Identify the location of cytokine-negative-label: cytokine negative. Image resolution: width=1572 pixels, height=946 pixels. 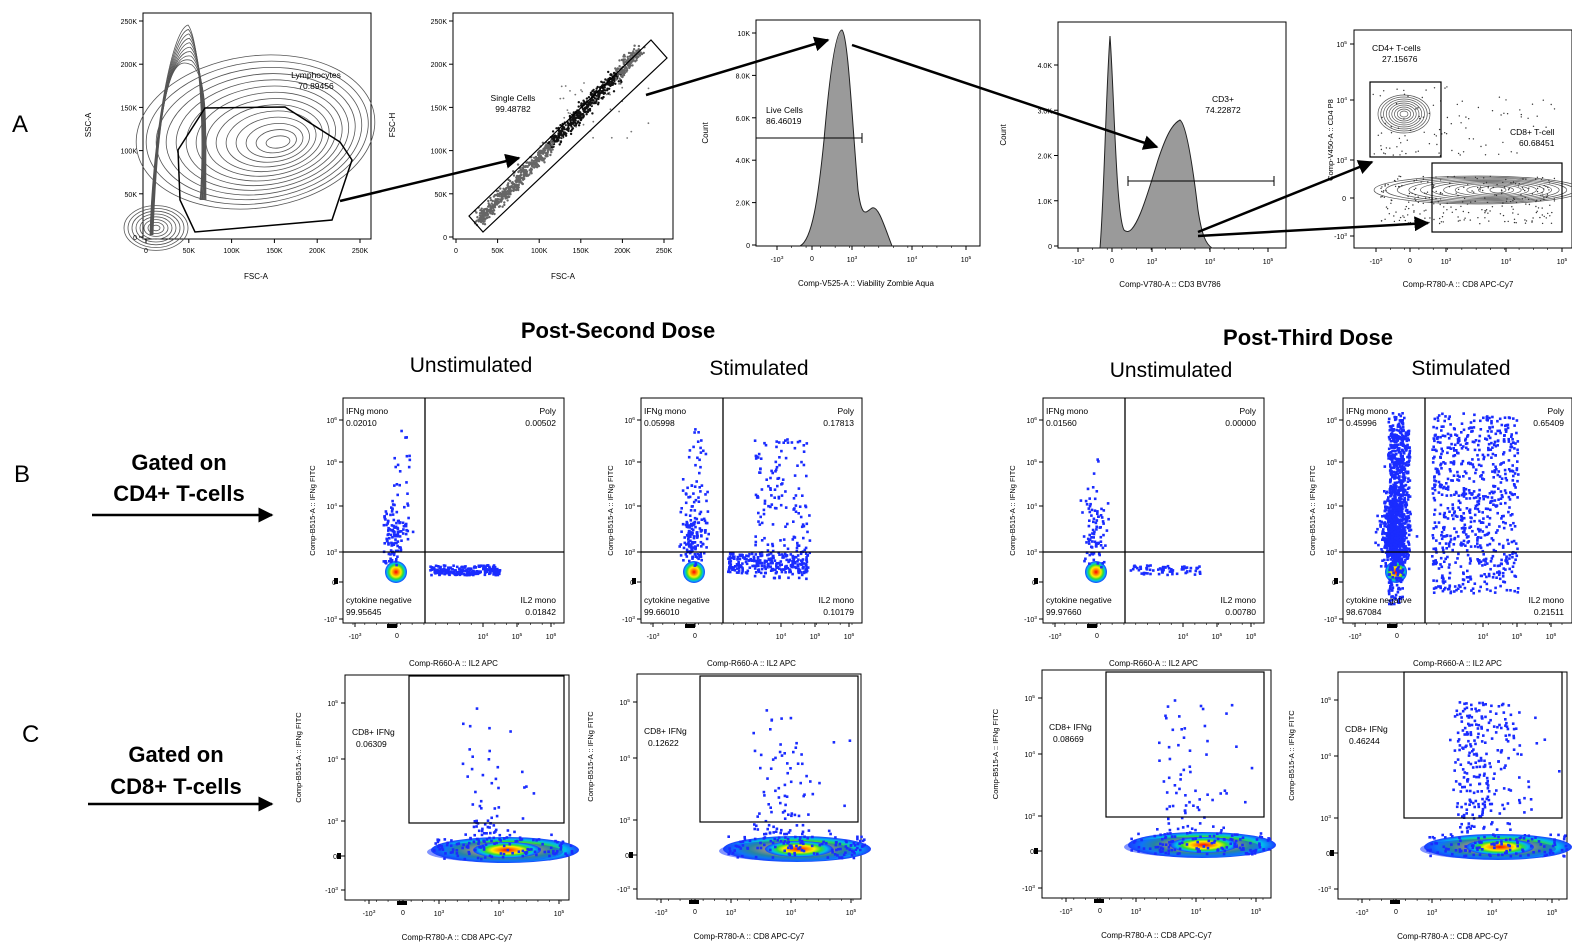
(677, 600).